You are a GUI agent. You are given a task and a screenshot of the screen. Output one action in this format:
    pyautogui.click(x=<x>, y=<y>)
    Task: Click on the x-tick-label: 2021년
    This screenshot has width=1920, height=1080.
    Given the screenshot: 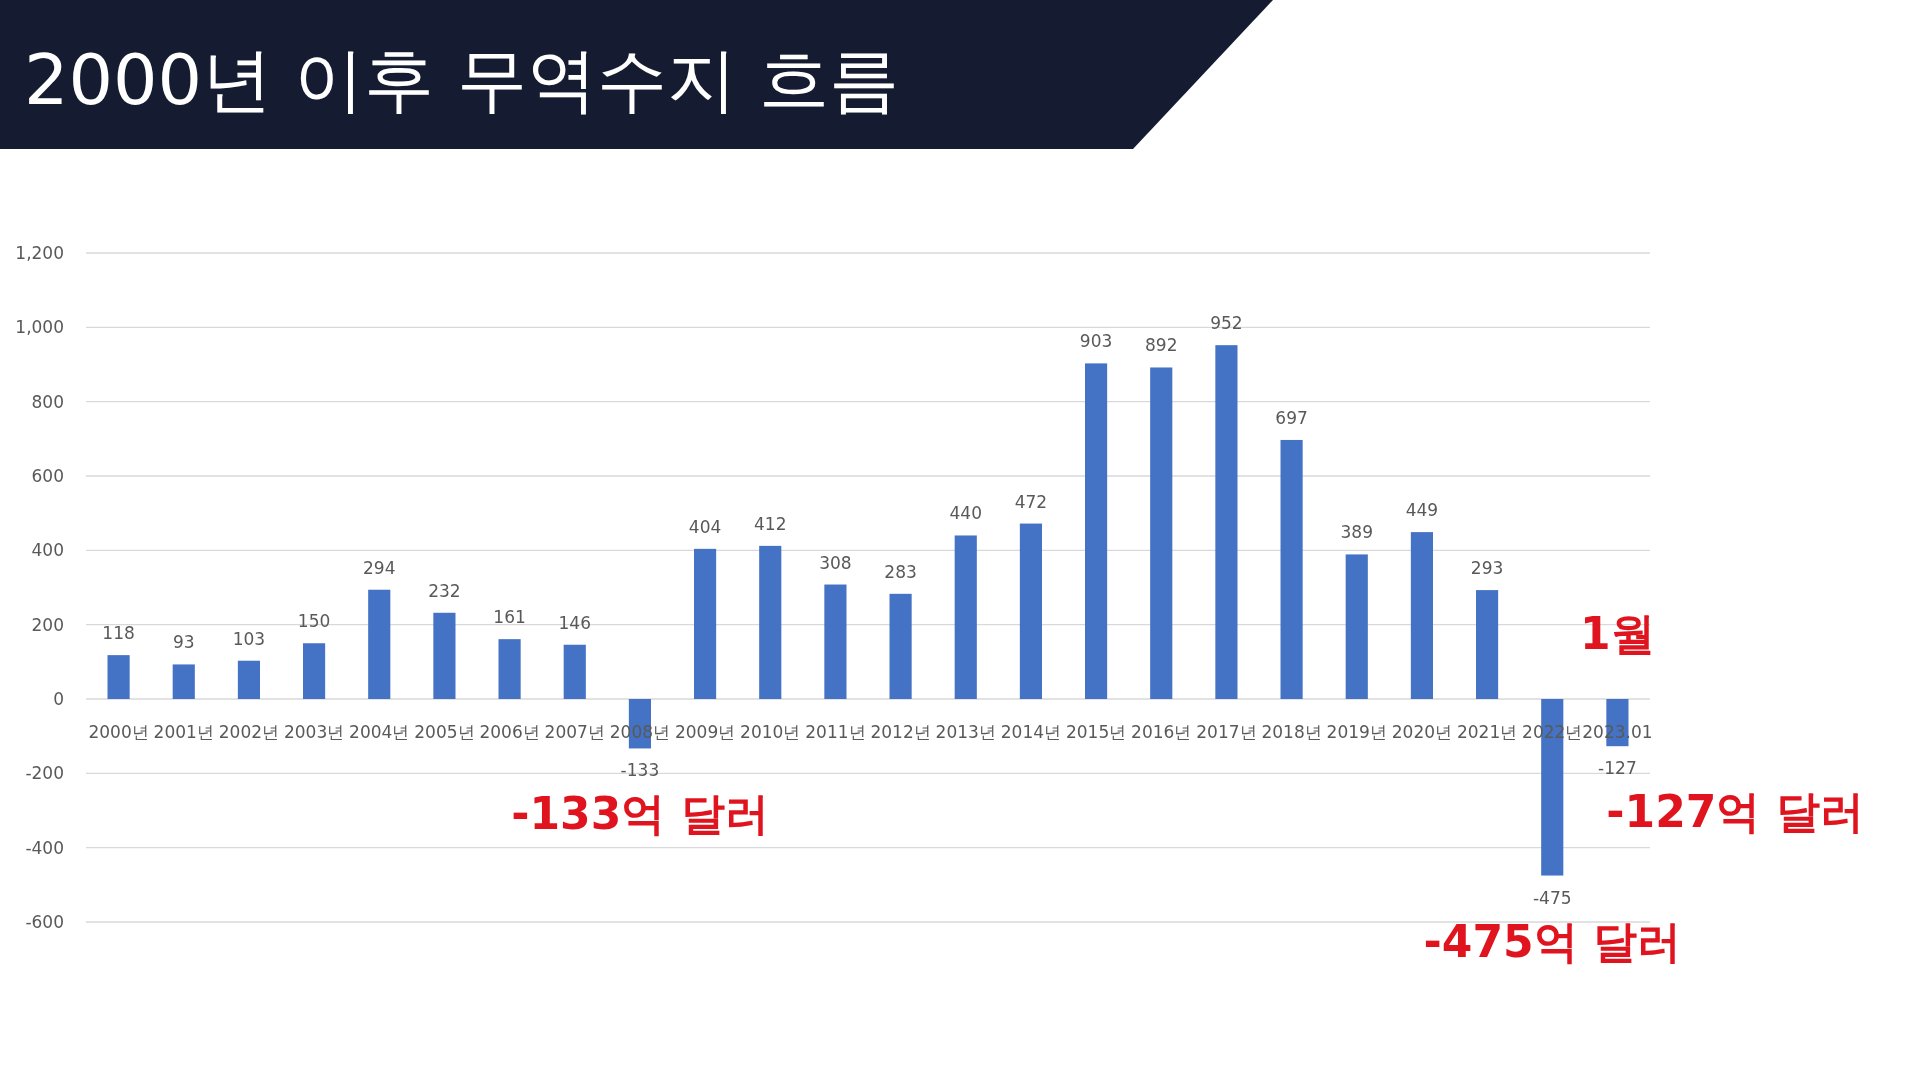 What is the action you would take?
    pyautogui.click(x=1487, y=732)
    